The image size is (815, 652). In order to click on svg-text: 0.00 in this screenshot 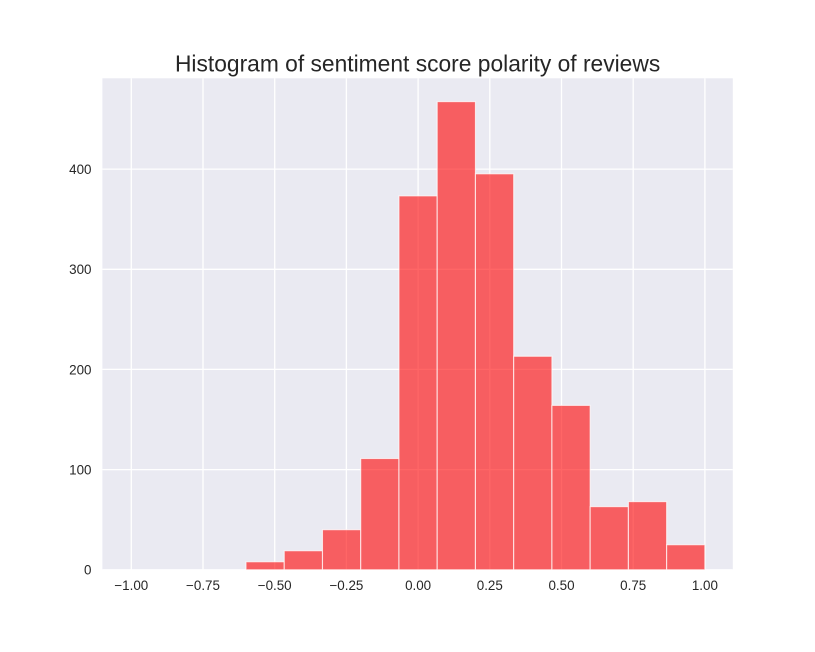, I will do `click(418, 585)`.